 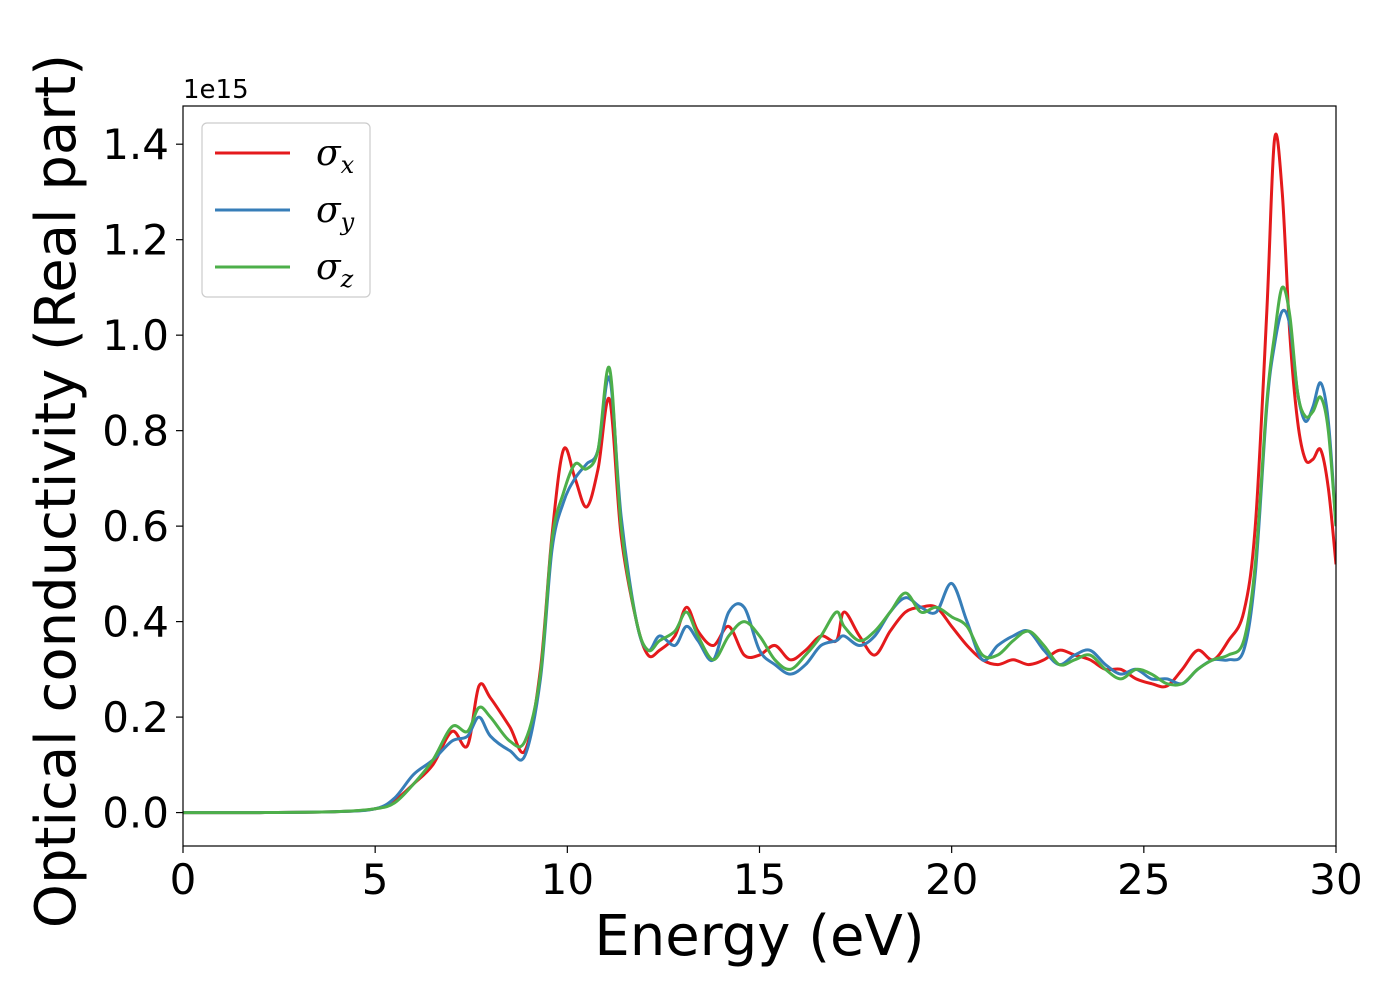 I want to click on y-tick-label: 0.8, so click(x=135, y=431).